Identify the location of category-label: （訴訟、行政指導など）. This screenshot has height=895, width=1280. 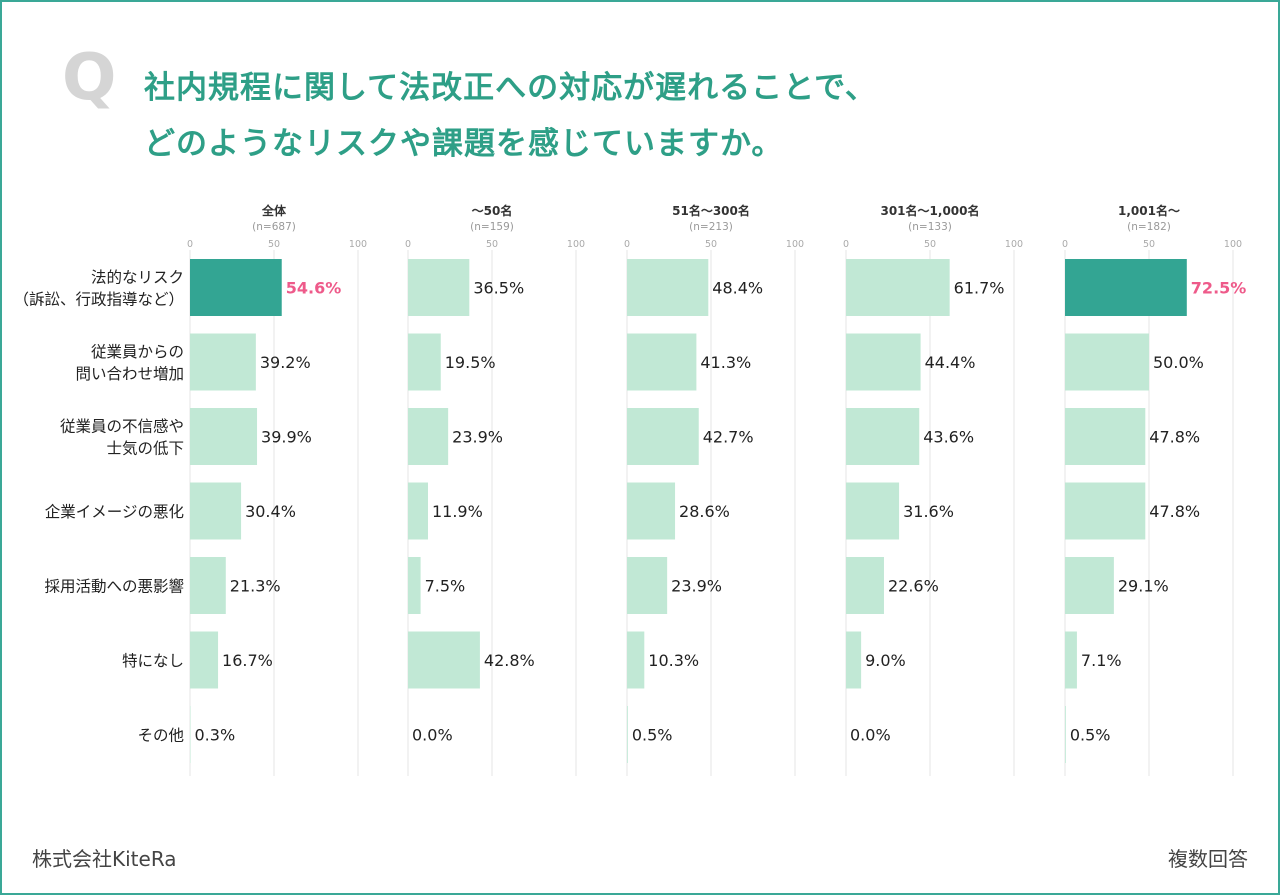
(98, 300).